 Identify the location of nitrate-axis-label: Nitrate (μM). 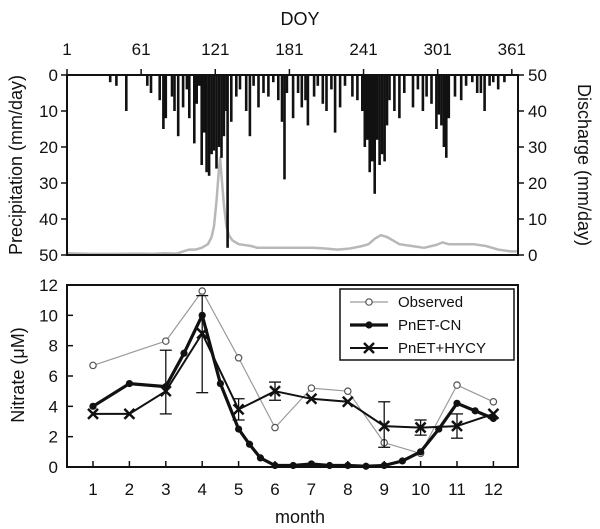
(18, 374).